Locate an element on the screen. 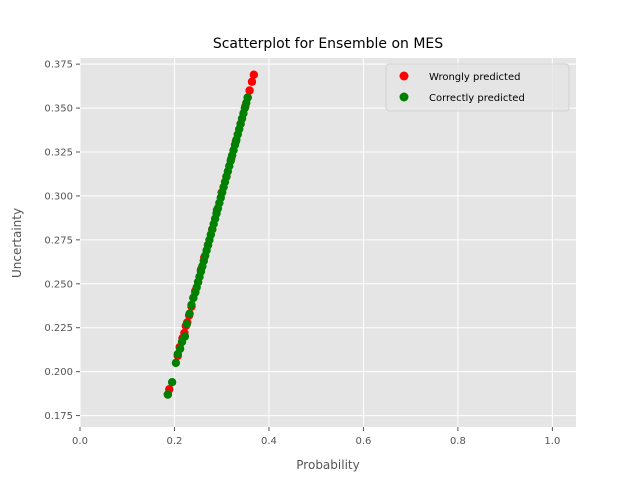 The width and height of the screenshot is (640, 480). y-tick-label: 0.225 is located at coordinates (58, 328).